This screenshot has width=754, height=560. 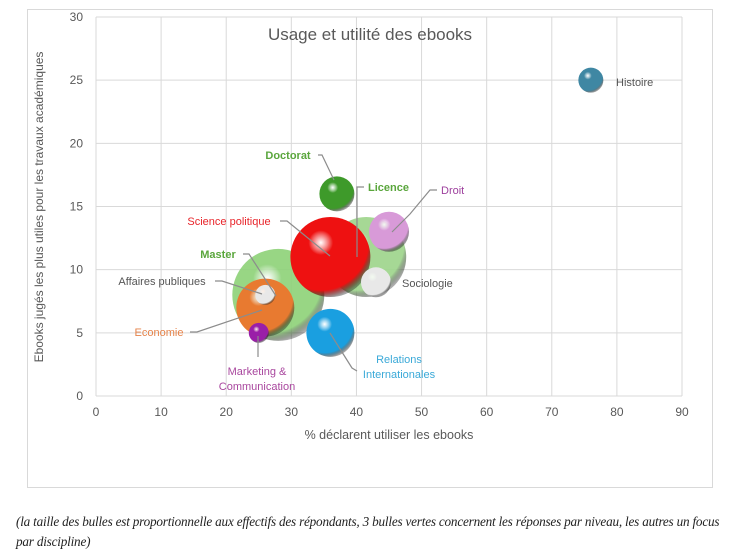 What do you see at coordinates (265, 307) in the screenshot?
I see `bubble-economie` at bounding box center [265, 307].